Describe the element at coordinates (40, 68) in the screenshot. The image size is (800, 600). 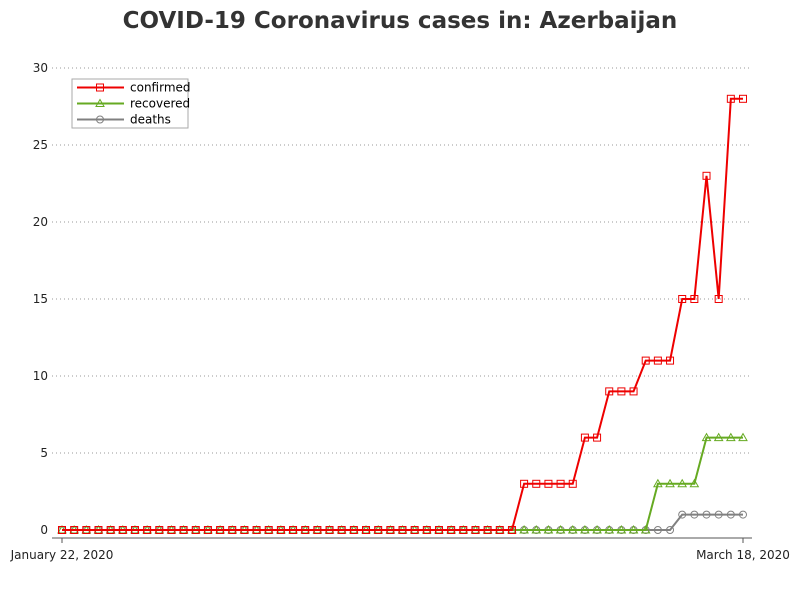
I see `y-tick-label-30: 30` at that location.